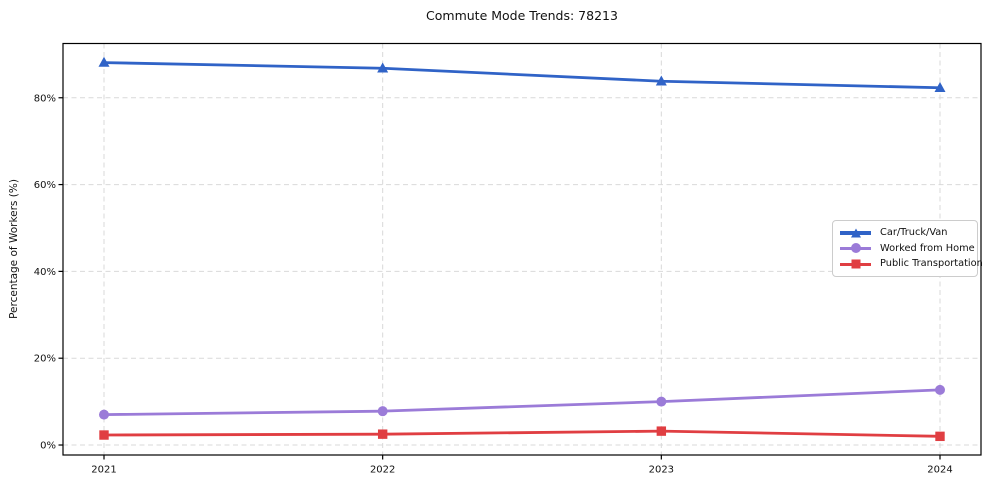 This screenshot has height=490, width=990. I want to click on line-circle-marker-icon, so click(855, 248).